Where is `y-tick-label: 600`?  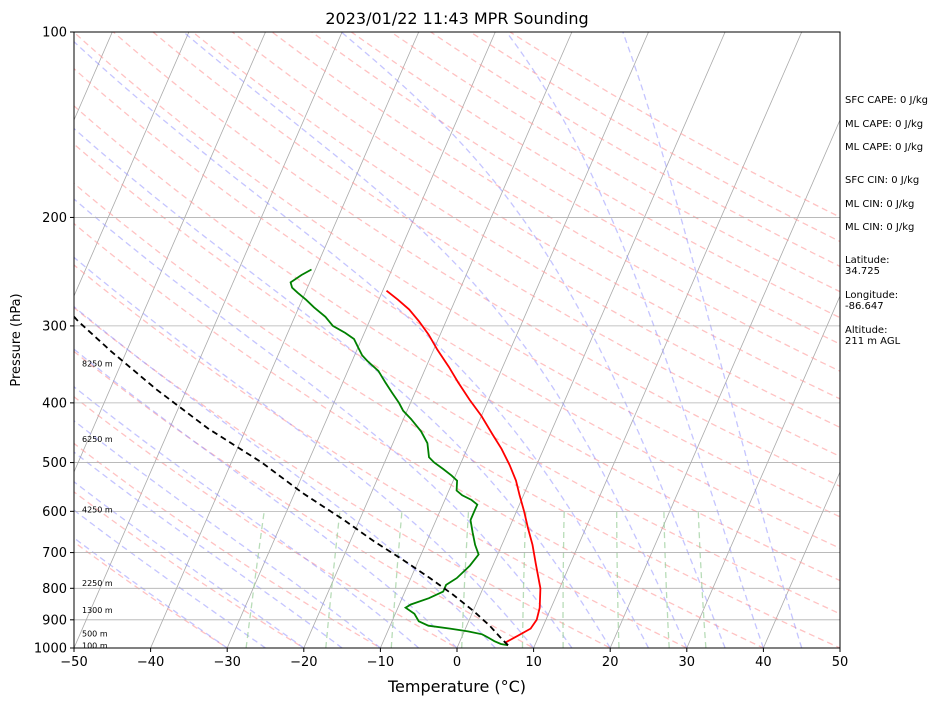 y-tick-label: 600 is located at coordinates (54, 512).